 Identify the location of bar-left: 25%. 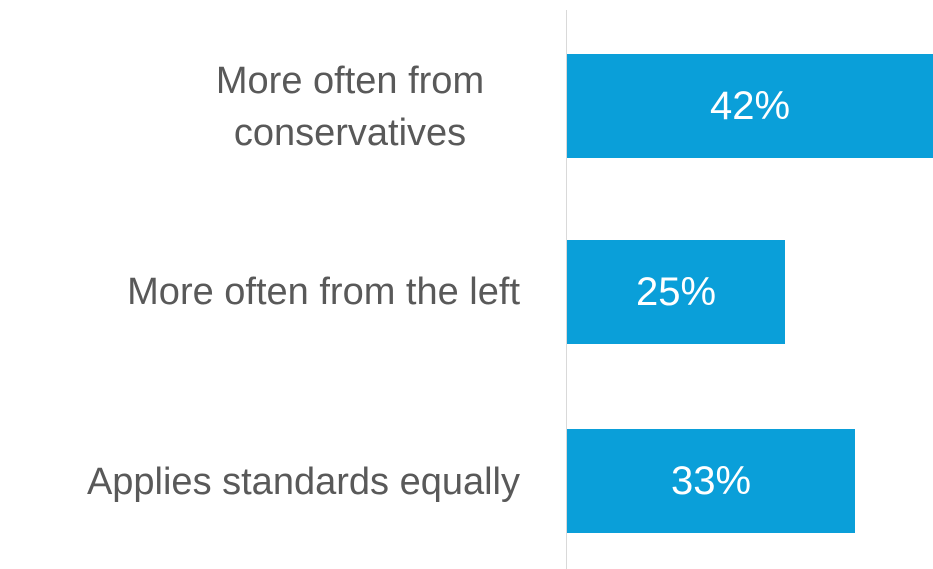
(676, 292).